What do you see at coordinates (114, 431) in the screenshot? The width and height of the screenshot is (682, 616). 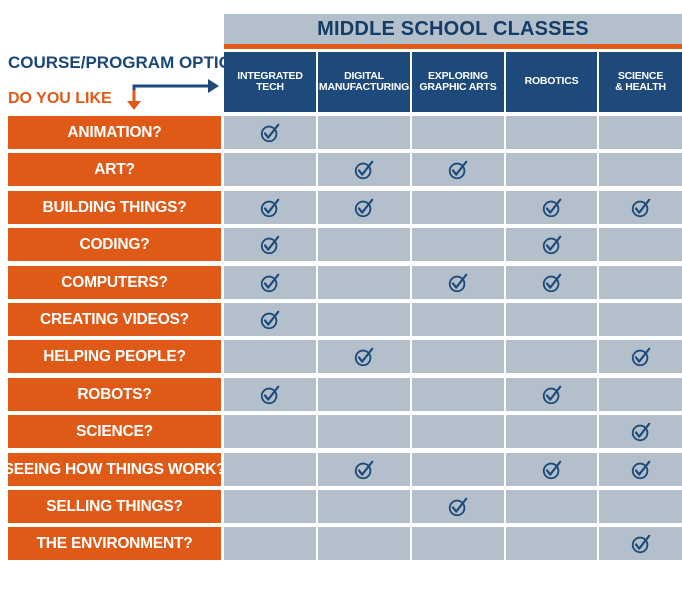 I see `row-label: SCIENCE?` at bounding box center [114, 431].